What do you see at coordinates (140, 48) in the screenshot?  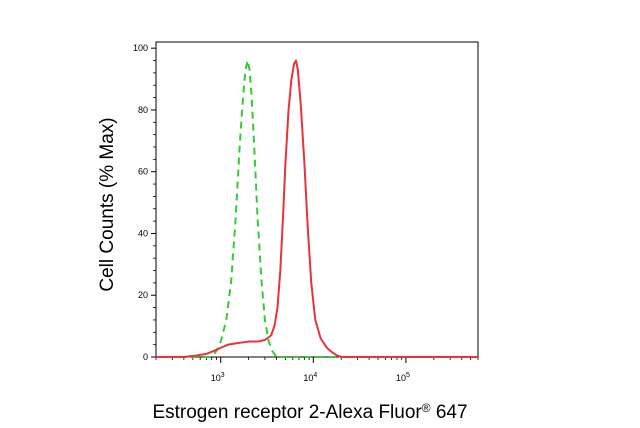 I see `y-tick-label: 100` at bounding box center [140, 48].